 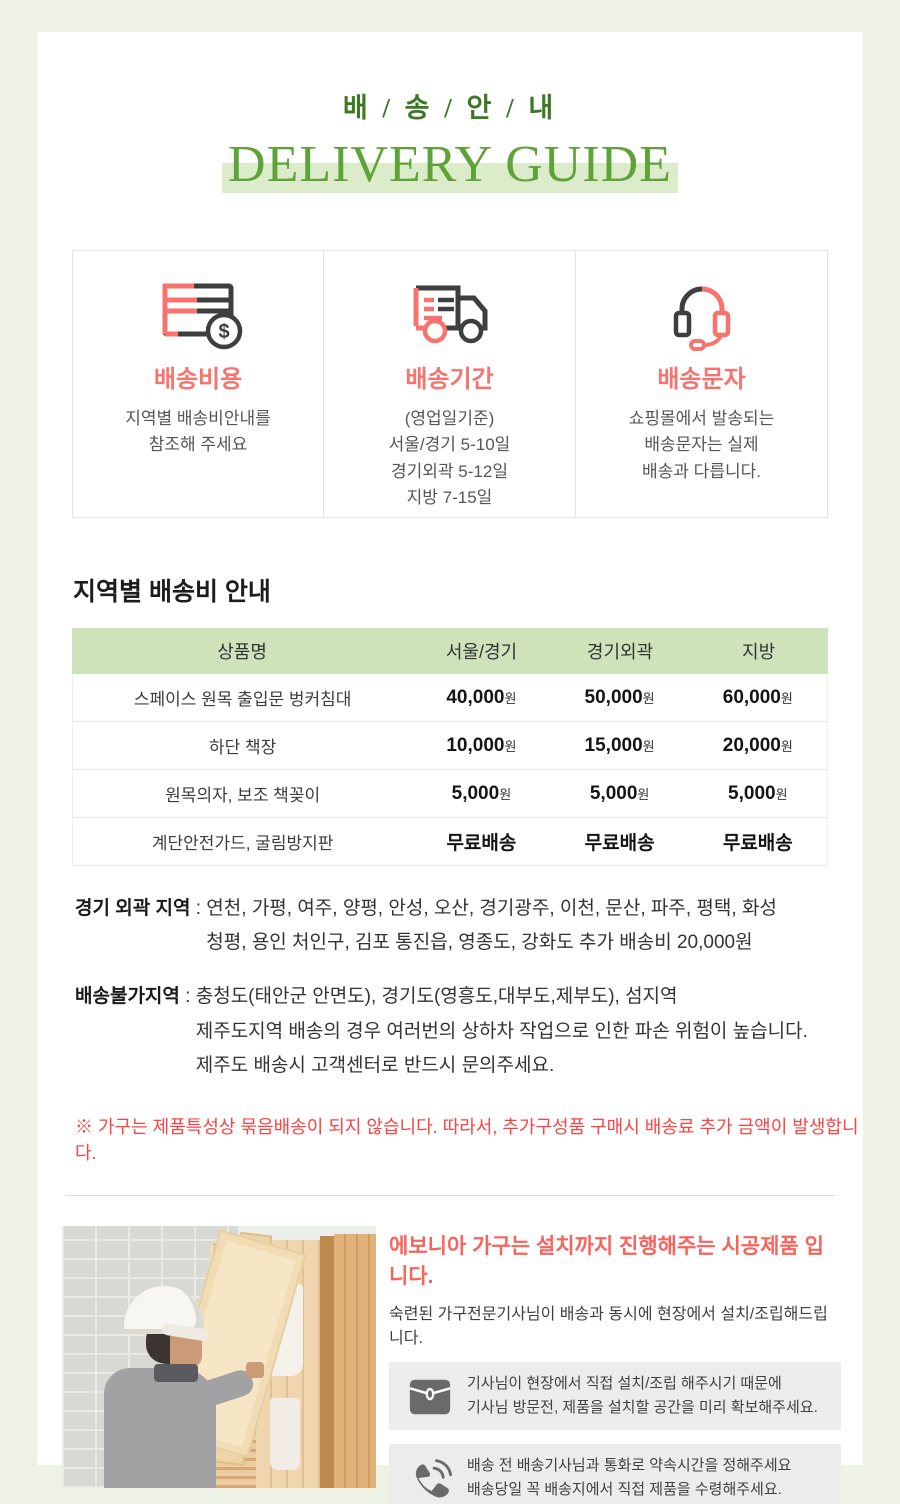 What do you see at coordinates (355, 1360) in the screenshot?
I see `wardrobe-door` at bounding box center [355, 1360].